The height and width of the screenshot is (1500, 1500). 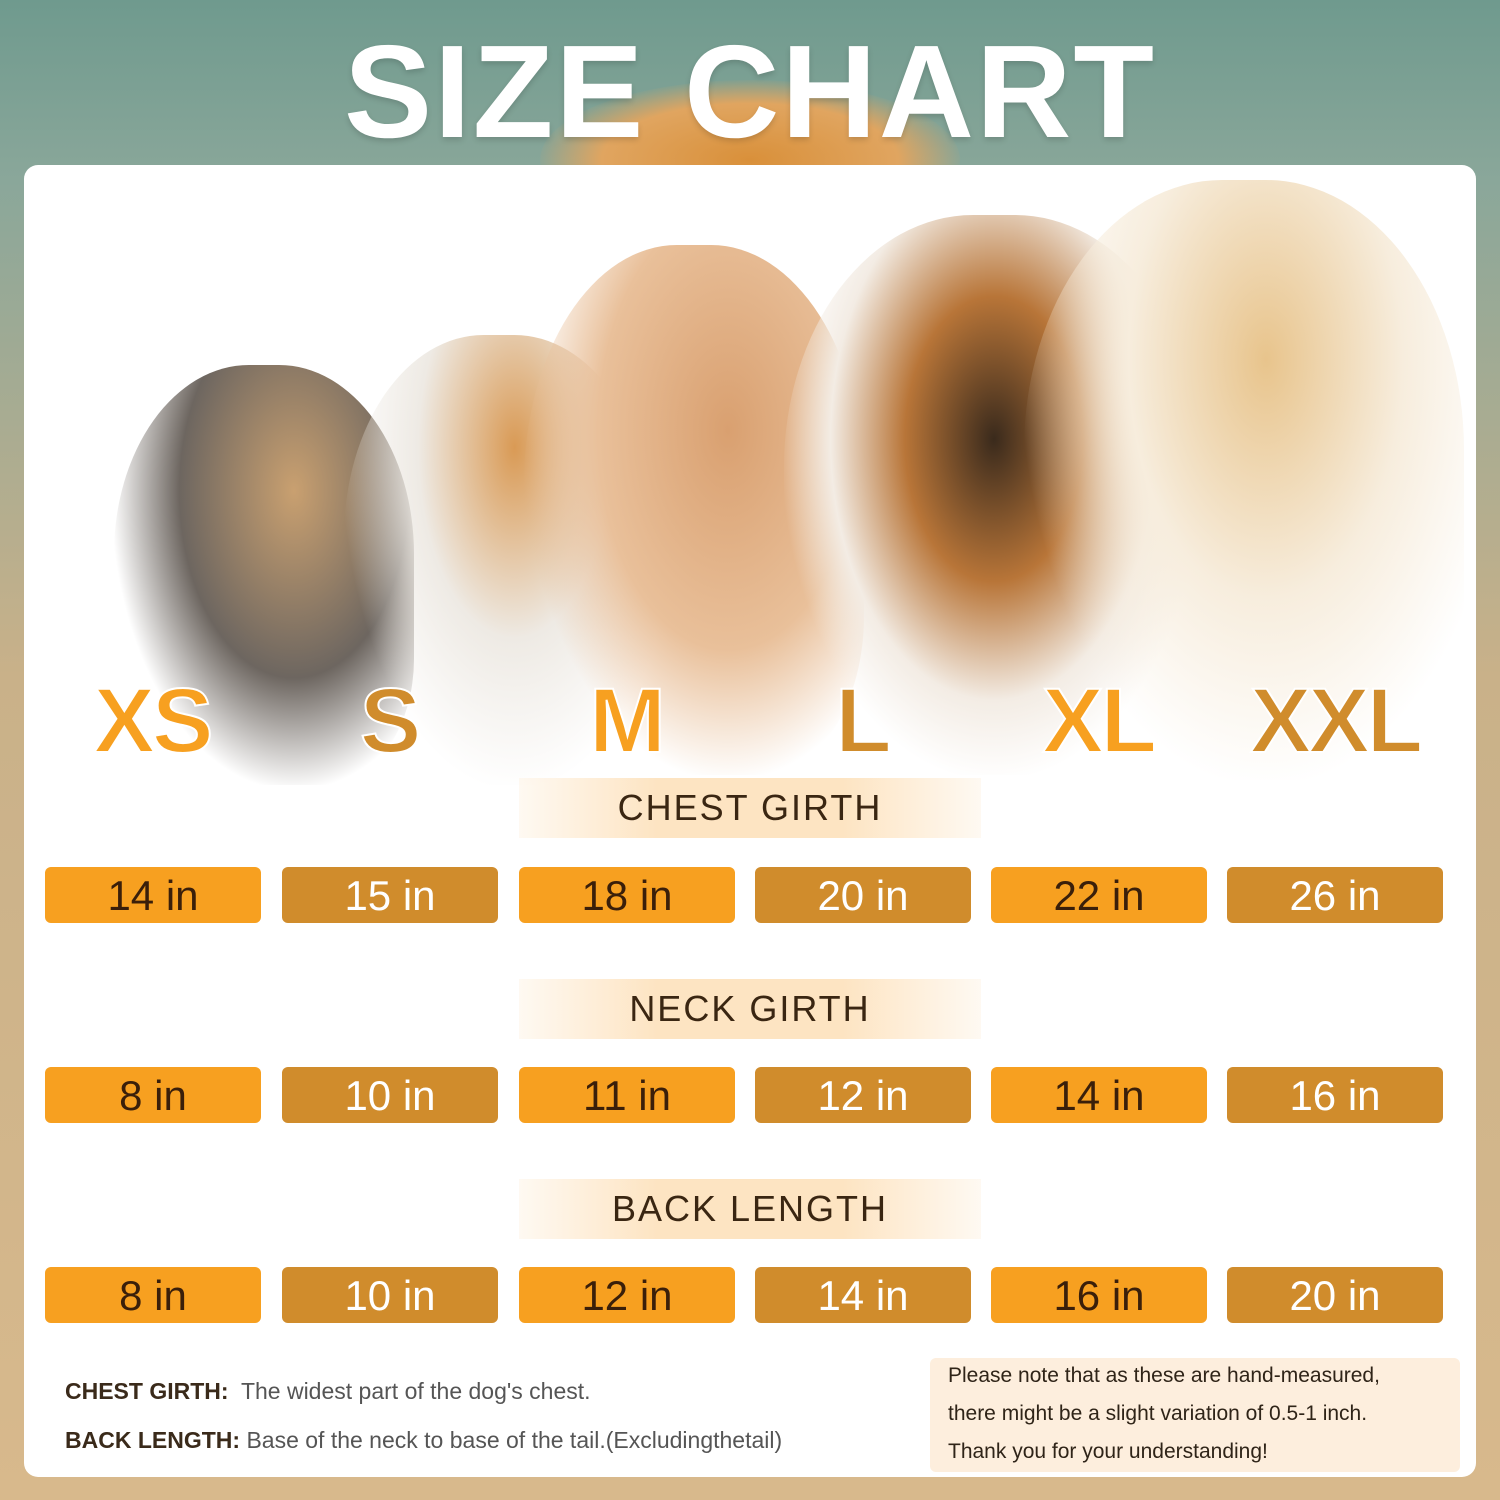 What do you see at coordinates (1335, 1095) in the screenshot?
I see `neck-value-xxl: 16 in` at bounding box center [1335, 1095].